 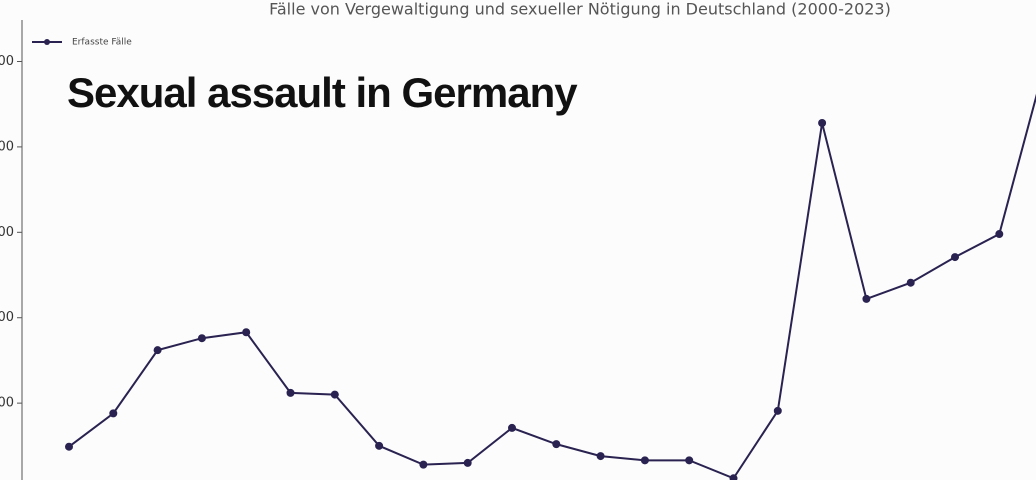 What do you see at coordinates (7, 61) in the screenshot?
I see `y-tick-label: 11000` at bounding box center [7, 61].